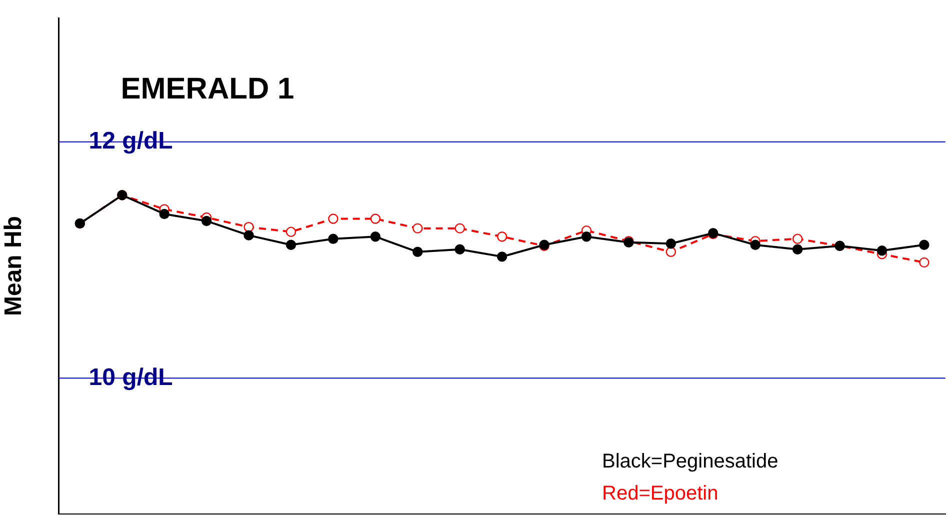 This screenshot has width=951, height=524. I want to click on annotation: Black=Peginesatide, so click(690, 461).